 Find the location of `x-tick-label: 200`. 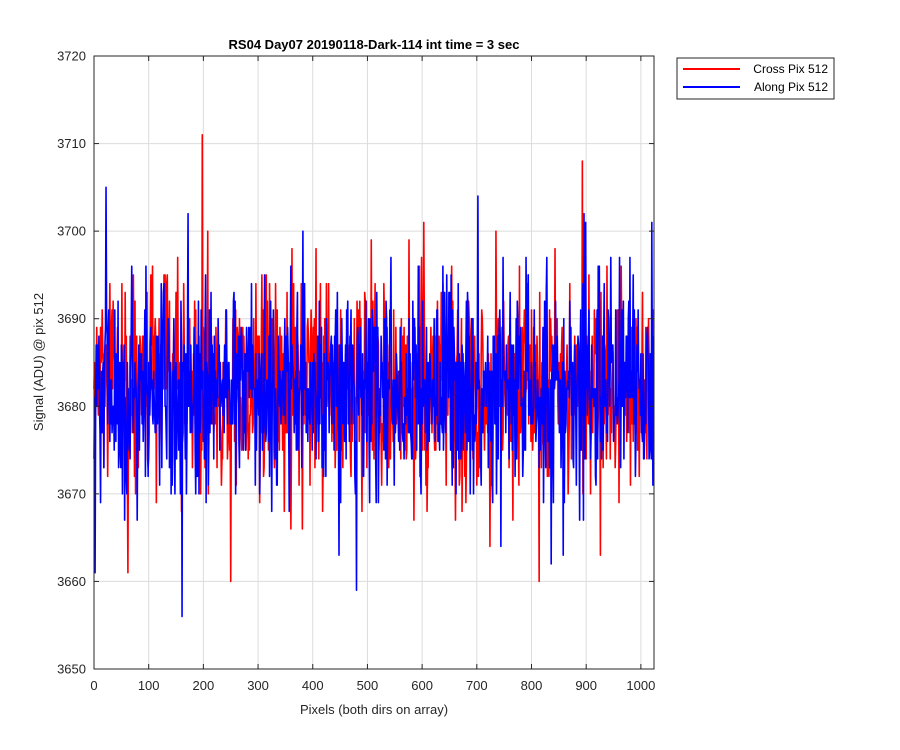

x-tick-label: 200 is located at coordinates (204, 685).